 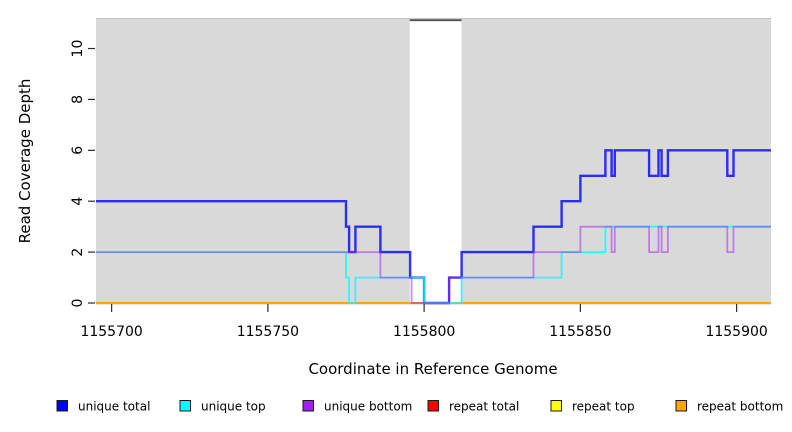 What do you see at coordinates (25, 161) in the screenshot?
I see `y-axis-title: Read Coverage Depth` at bounding box center [25, 161].